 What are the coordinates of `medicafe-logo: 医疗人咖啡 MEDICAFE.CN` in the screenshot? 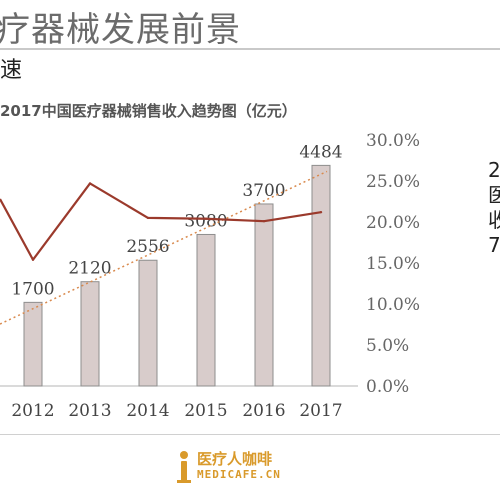 It's located at (255, 468).